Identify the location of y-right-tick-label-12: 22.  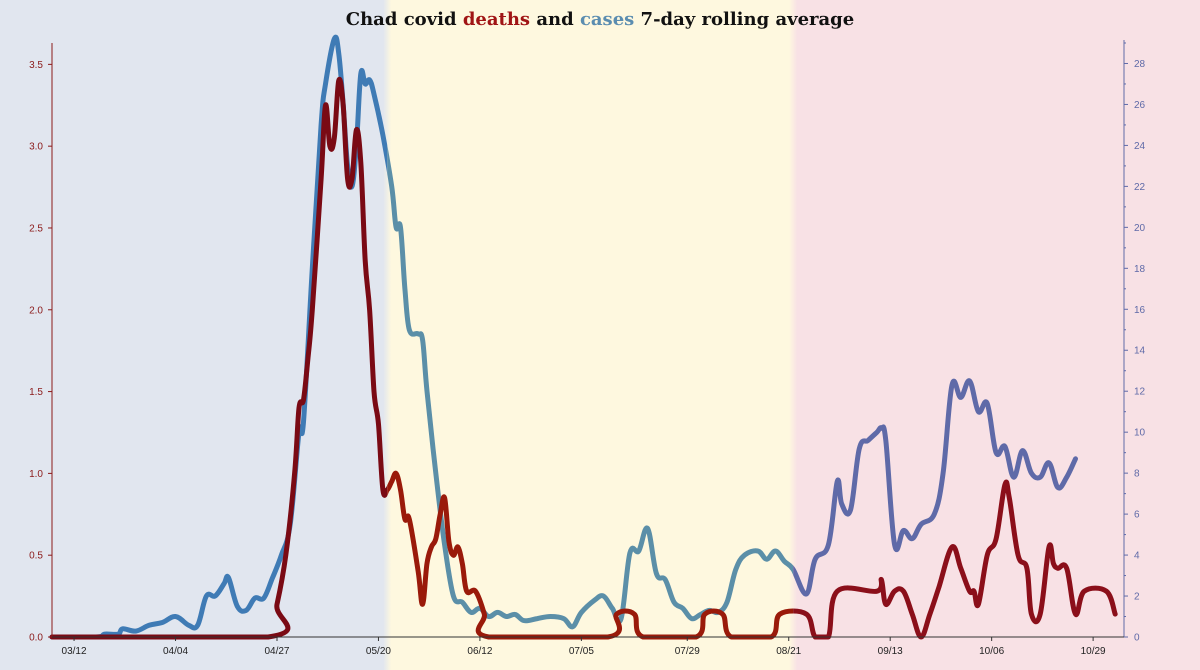
(1140, 187).